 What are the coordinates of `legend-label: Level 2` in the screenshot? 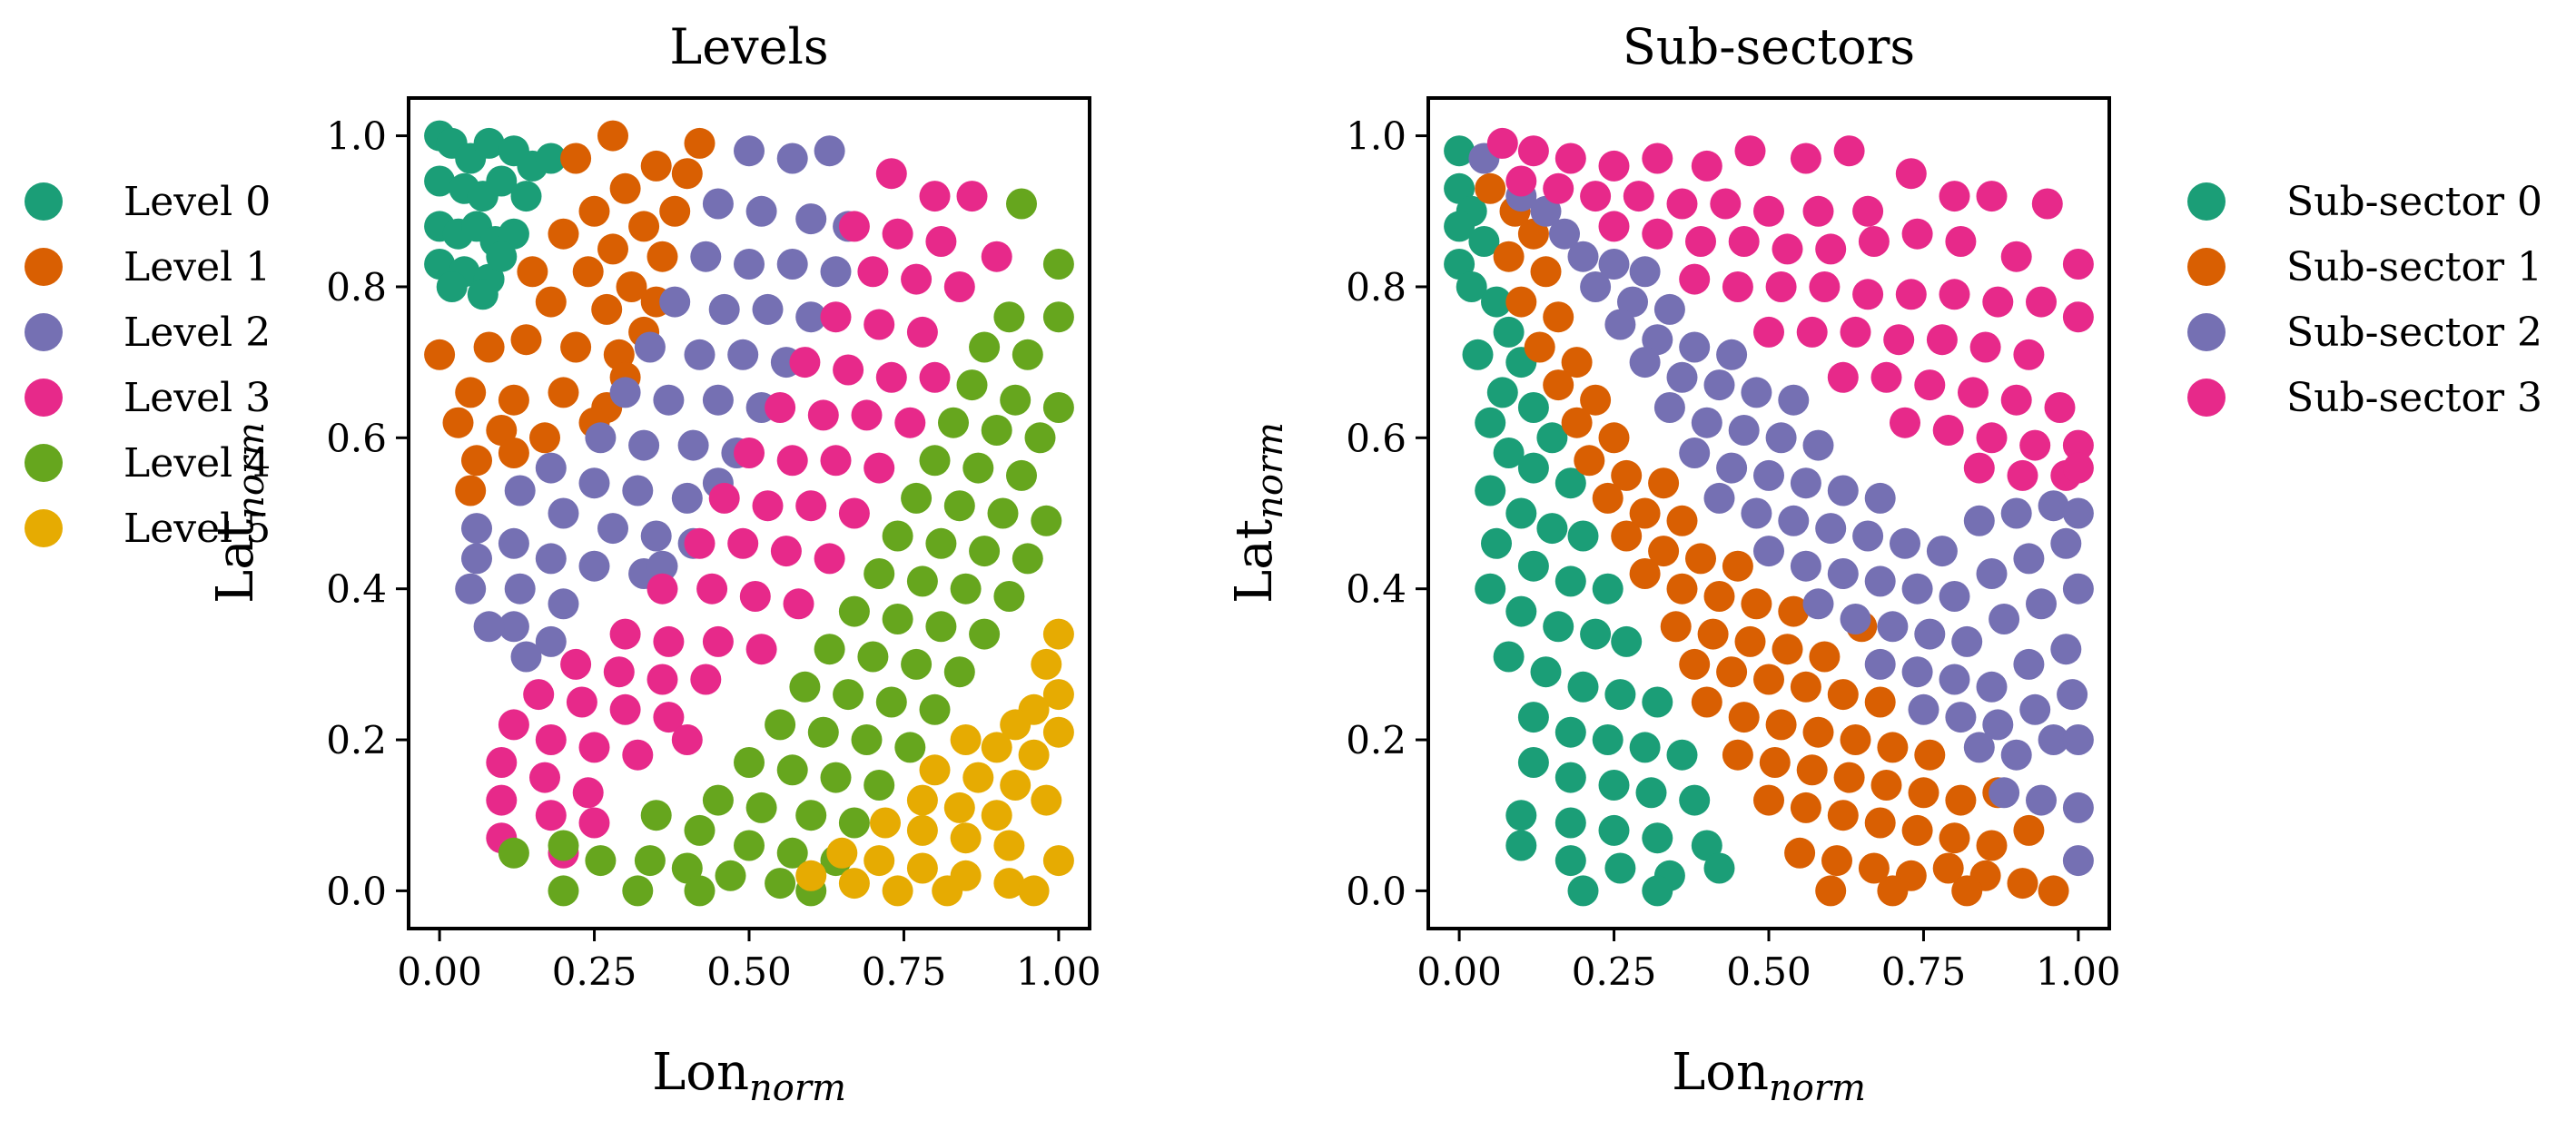 It's located at (197, 333).